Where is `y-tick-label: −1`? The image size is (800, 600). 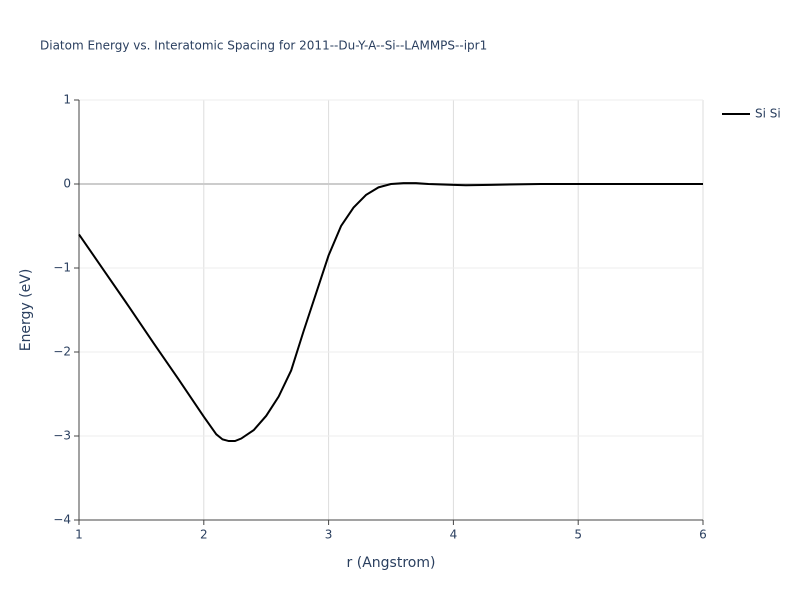 y-tick-label: −1 is located at coordinates (62, 268).